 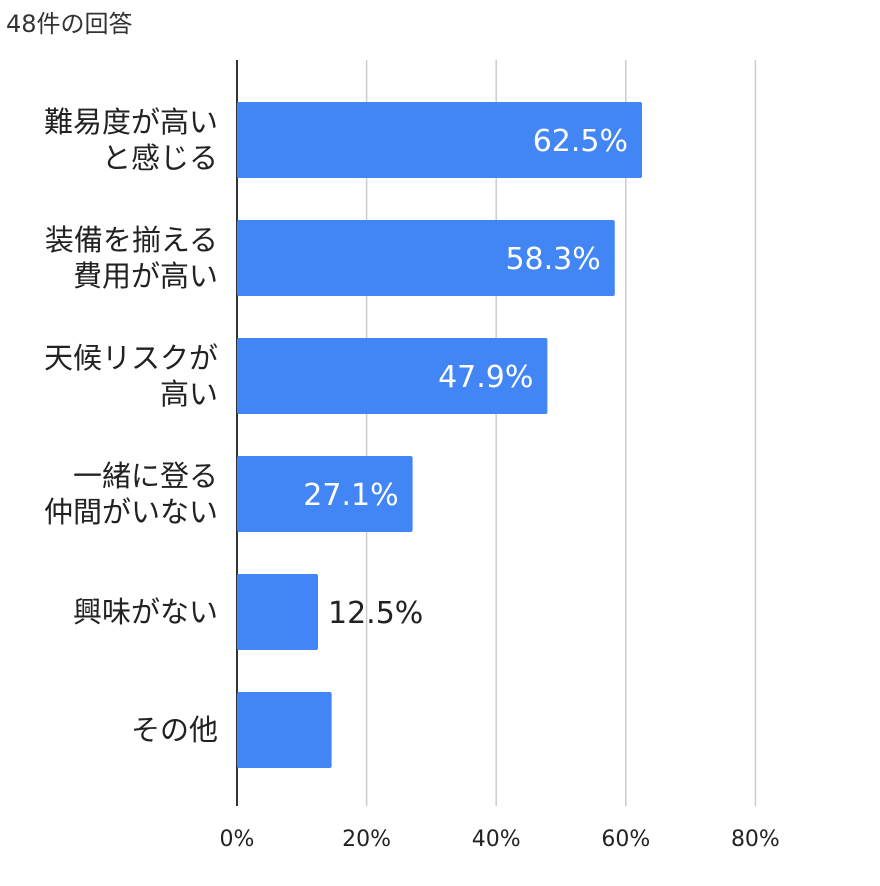 I want to click on x-tick-label-40: 40%, so click(x=496, y=839).